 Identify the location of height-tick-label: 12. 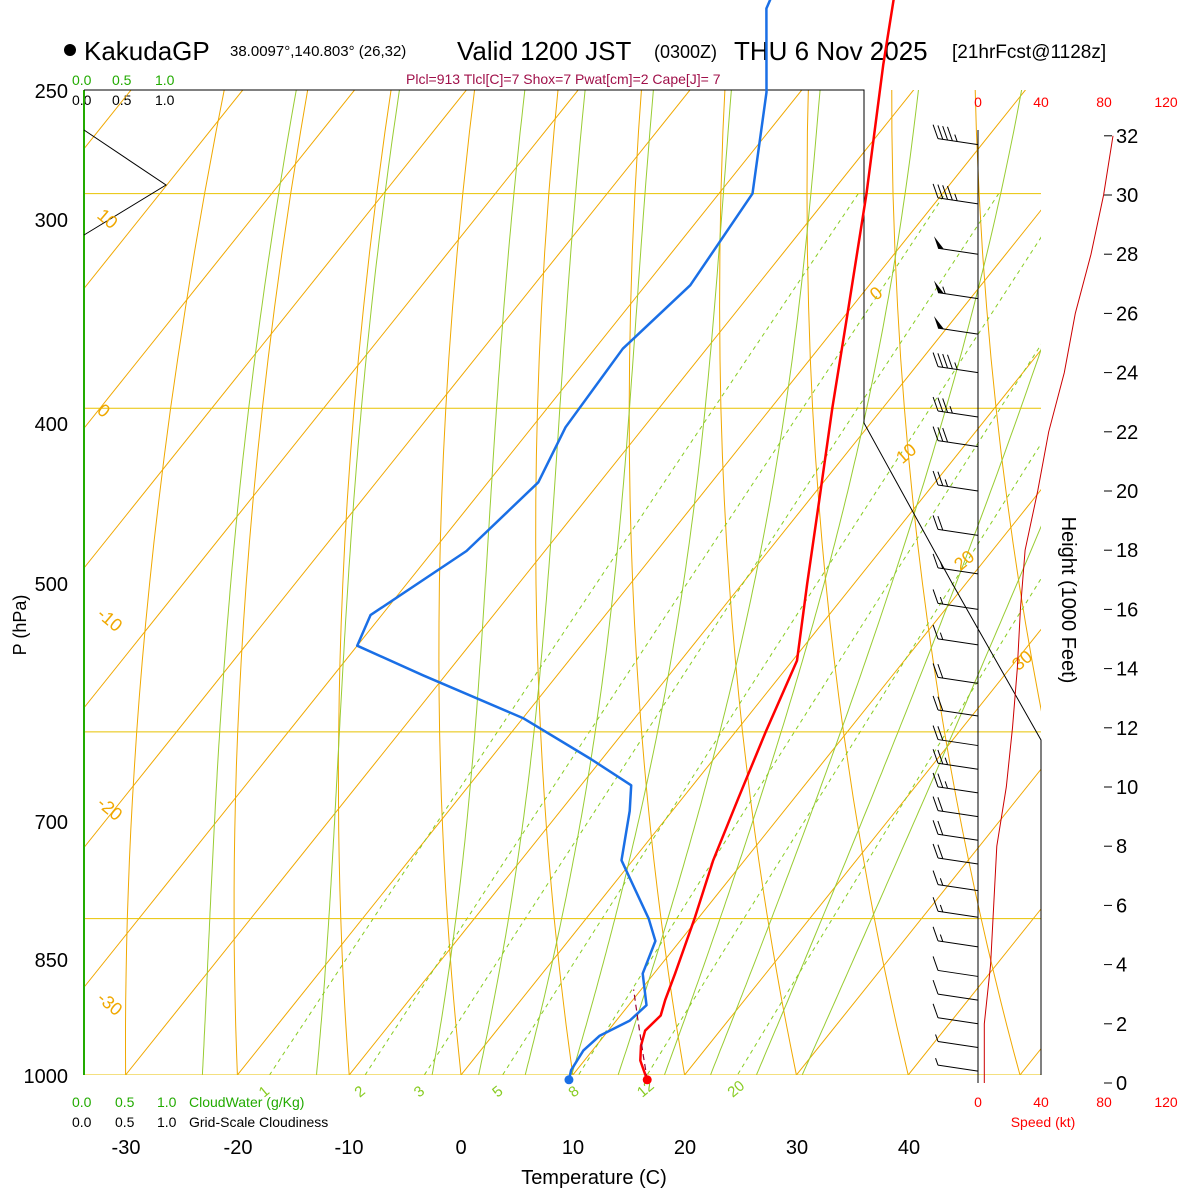
(1127, 729).